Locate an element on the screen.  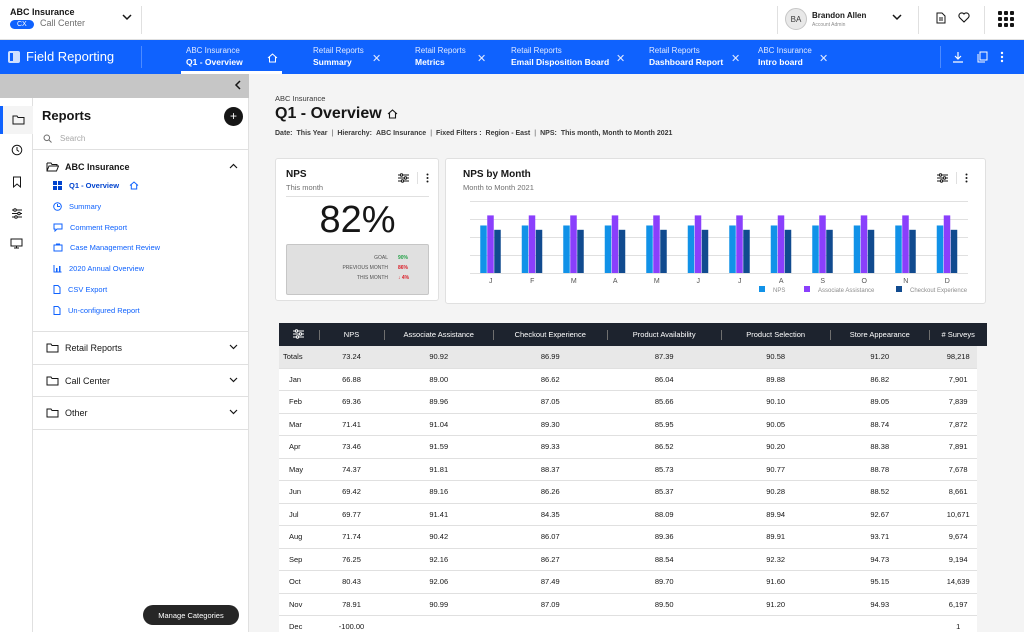
column-header: Store Appearance is located at coordinates (880, 334).